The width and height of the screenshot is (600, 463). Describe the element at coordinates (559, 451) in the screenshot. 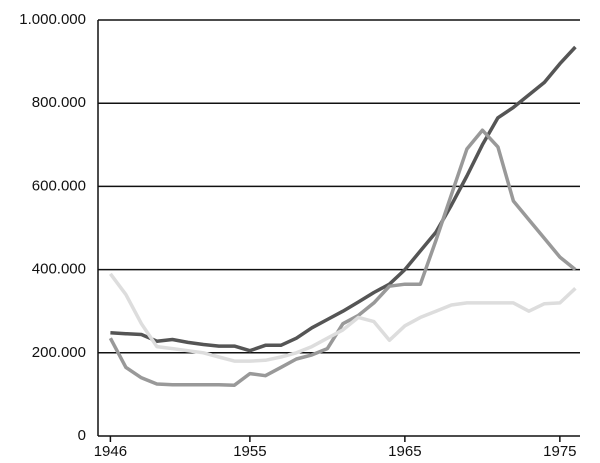

I see `x-tick-label: 1975` at that location.